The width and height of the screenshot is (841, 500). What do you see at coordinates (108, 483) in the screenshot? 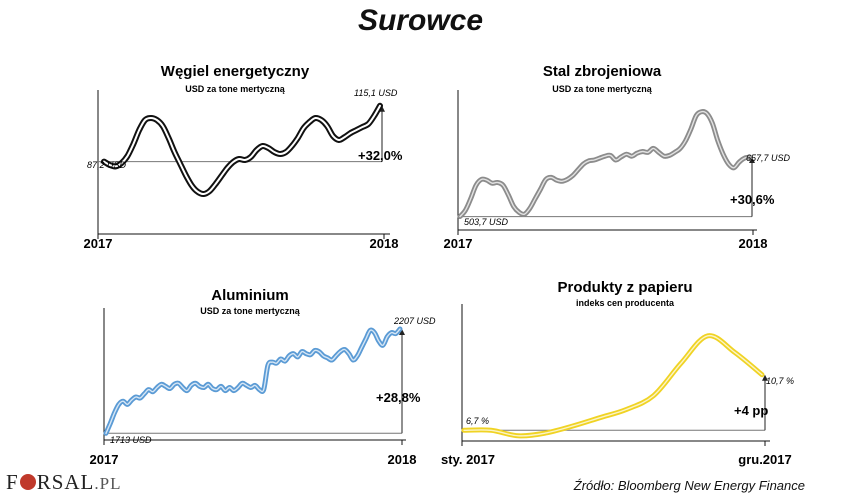
I see `logo-suffix: .PL` at bounding box center [108, 483].